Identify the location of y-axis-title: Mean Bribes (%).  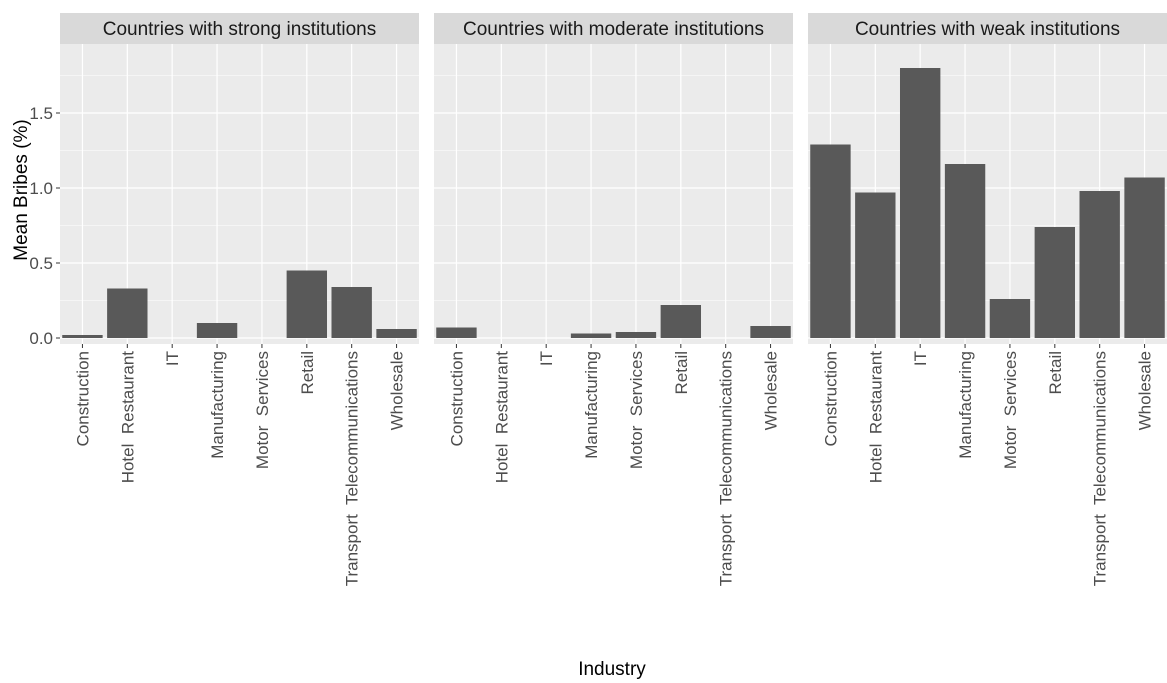
(21, 190).